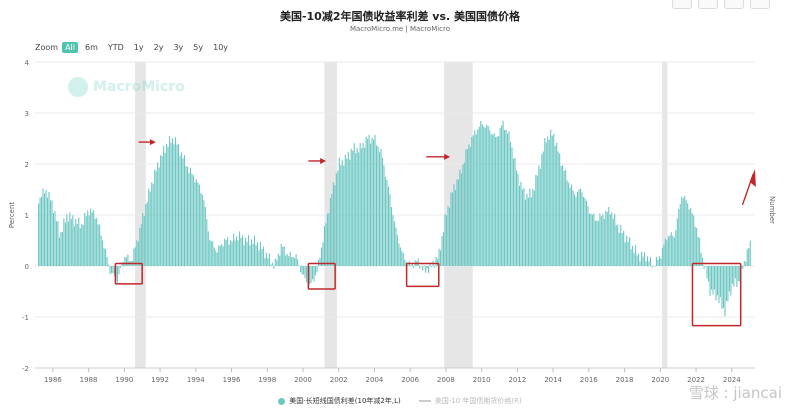 This screenshot has height=413, width=800. I want to click on legend-item-spread: 美国-长短线国债利差(10年减2年,L), so click(339, 401).